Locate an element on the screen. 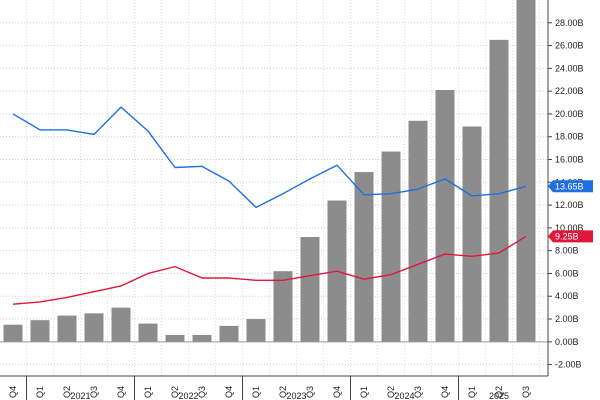 The height and width of the screenshot is (400, 600). y-tick-label: 8.00B is located at coordinates (567, 251).